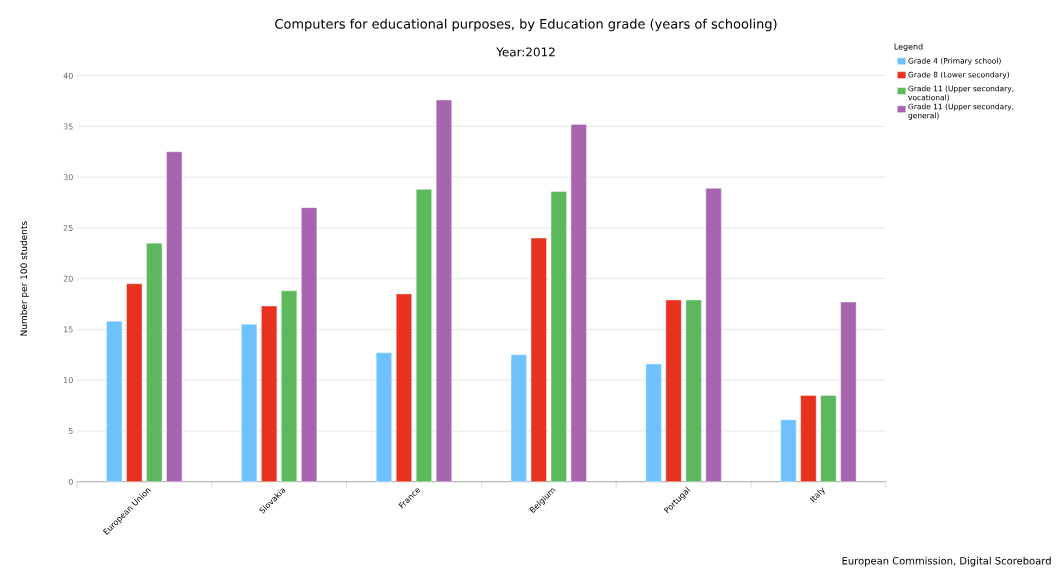 This screenshot has height=570, width=1057. Describe the element at coordinates (526, 25) in the screenshot. I see `chart-title: Computers for educational purposes, by Education grade (years of schooling)` at that location.